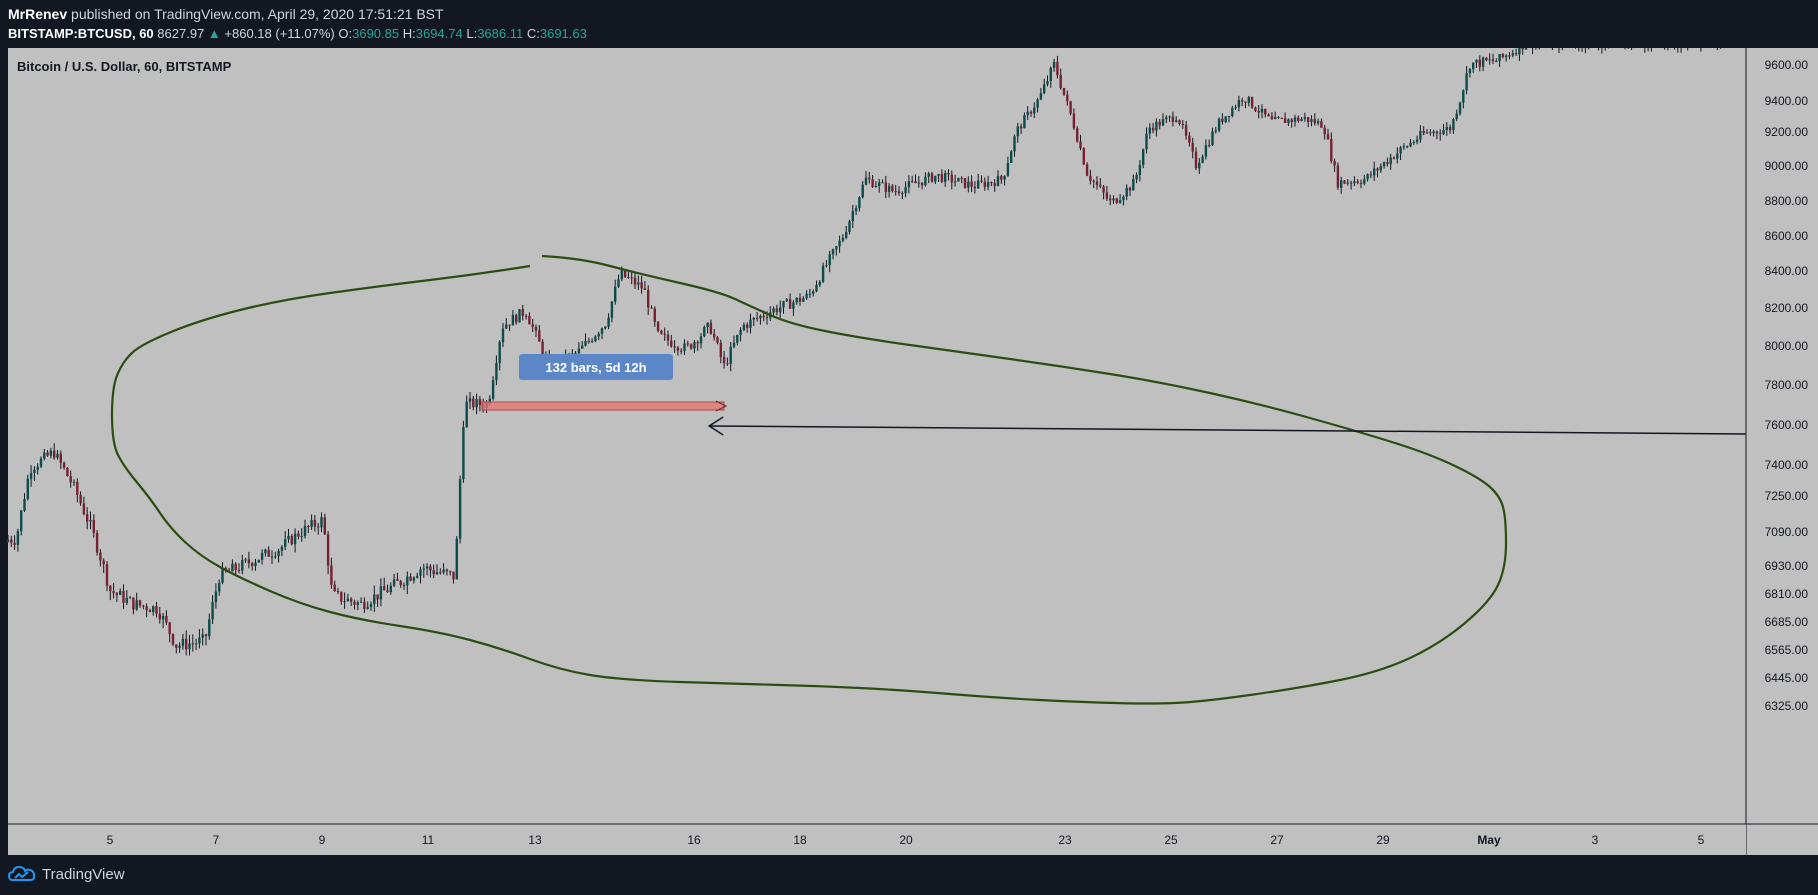 This screenshot has width=1818, height=895. Describe the element at coordinates (906, 840) in the screenshot. I see `x-tick-labels: 5 7 9 11 13 16 18 20 23 25 27 29 May 3 5` at that location.